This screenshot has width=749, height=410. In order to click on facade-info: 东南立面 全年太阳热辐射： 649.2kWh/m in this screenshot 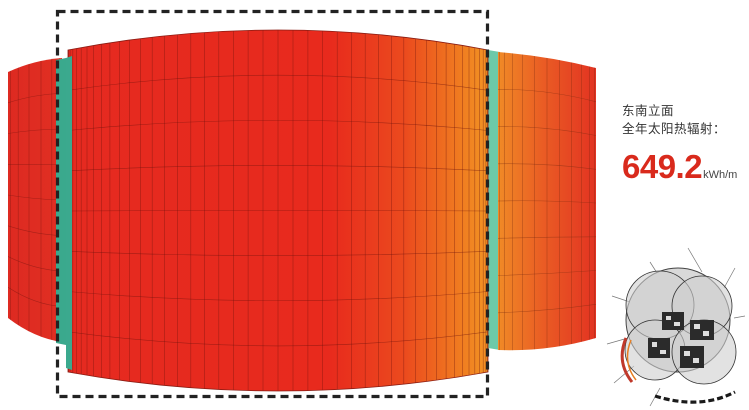, I will do `click(685, 143)`.